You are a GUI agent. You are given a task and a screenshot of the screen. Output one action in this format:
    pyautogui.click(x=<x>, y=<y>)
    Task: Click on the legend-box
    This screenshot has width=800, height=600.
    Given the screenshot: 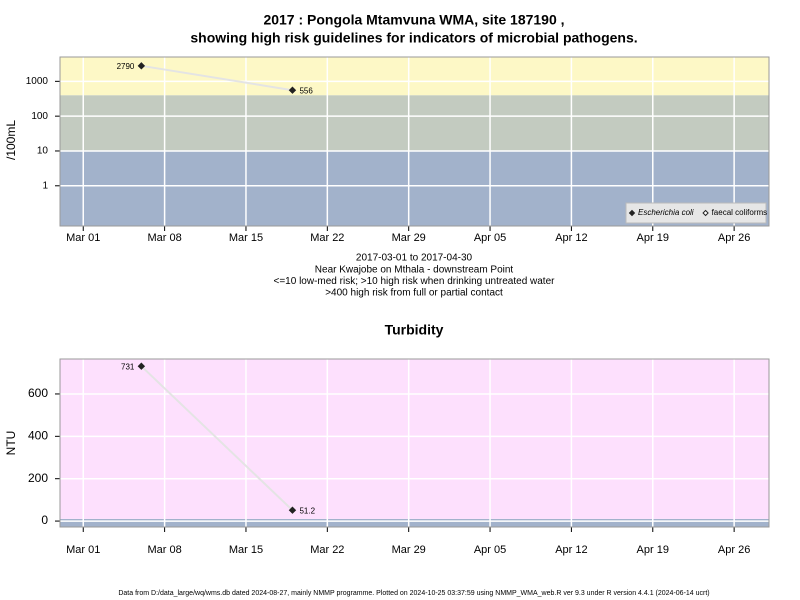 What is the action you would take?
    pyautogui.click(x=696, y=213)
    